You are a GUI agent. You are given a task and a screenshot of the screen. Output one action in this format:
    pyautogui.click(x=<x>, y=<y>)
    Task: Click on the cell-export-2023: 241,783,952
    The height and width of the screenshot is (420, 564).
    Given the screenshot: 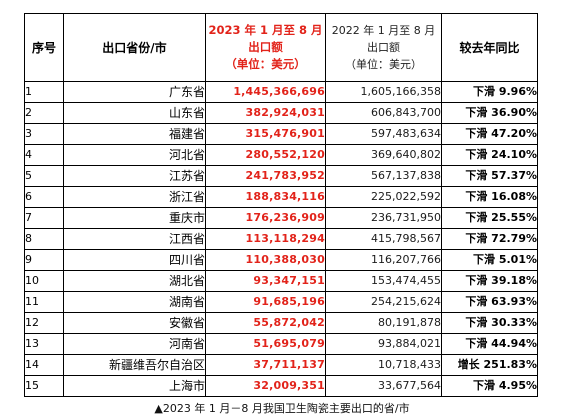 What is the action you would take?
    pyautogui.click(x=265, y=176)
    